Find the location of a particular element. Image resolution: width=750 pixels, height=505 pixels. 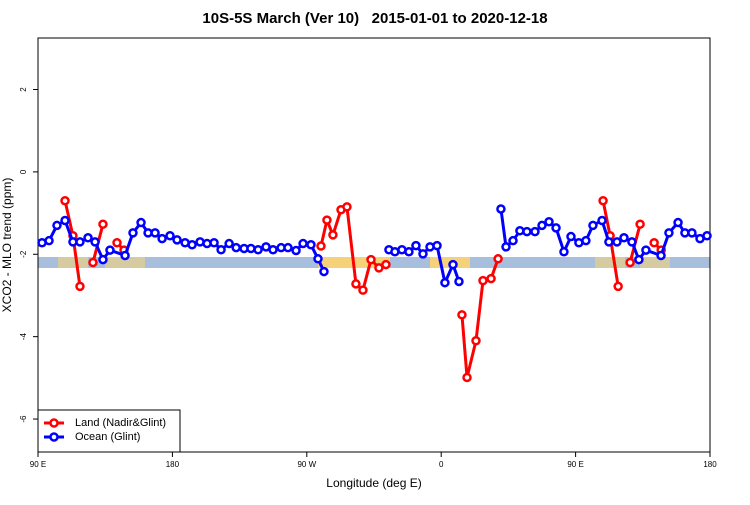

x-tick-label: 0 is located at coordinates (441, 464).